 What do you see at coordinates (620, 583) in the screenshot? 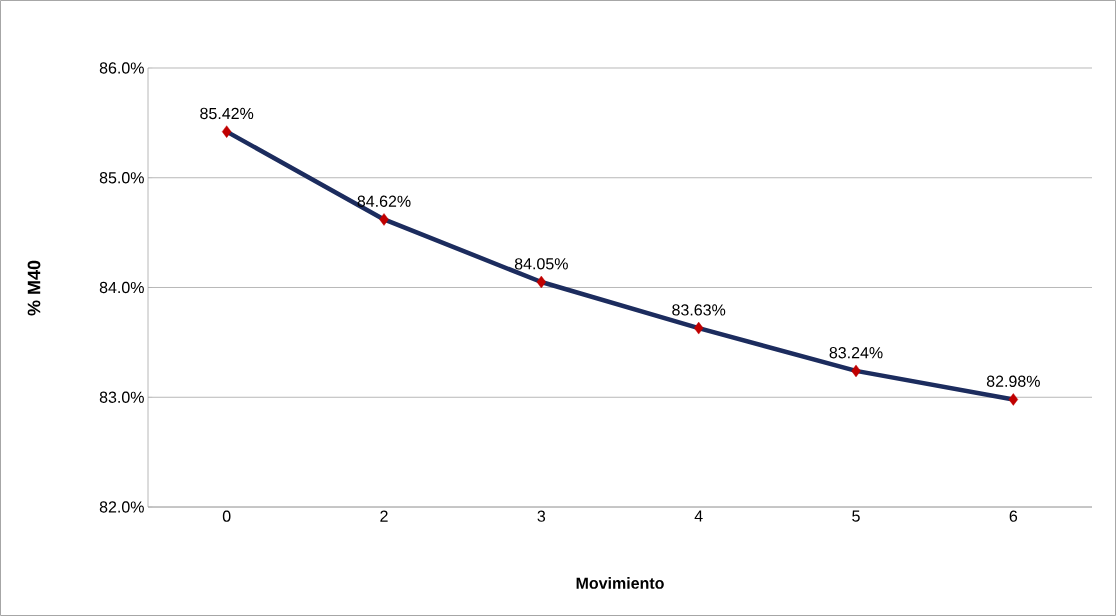
I see `x-axis-title: Movimiento` at bounding box center [620, 583].